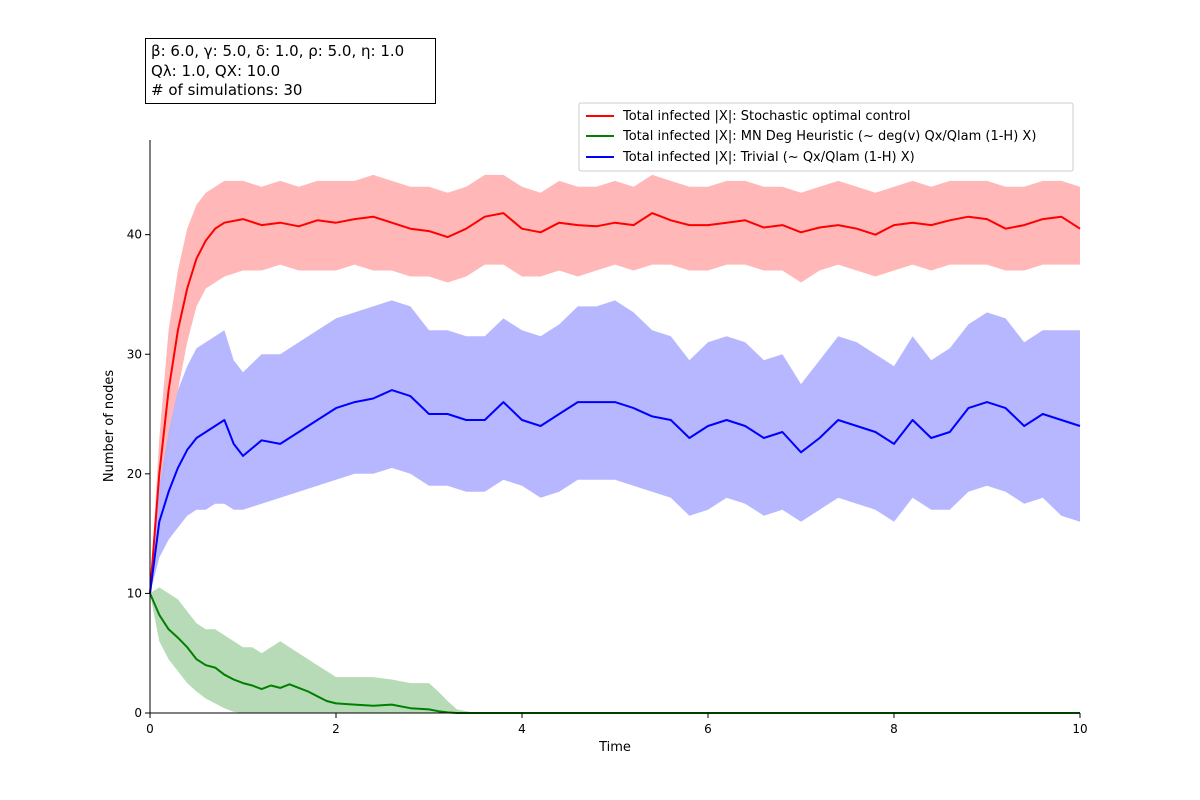 Image resolution: width=1200 pixels, height=800 pixels. Describe the element at coordinates (278, 51) in the screenshot. I see `parameters-line-1: β: 6.0, γ: 5.0, δ: 1.0, ρ: 5.0, η: 1.0` at that location.